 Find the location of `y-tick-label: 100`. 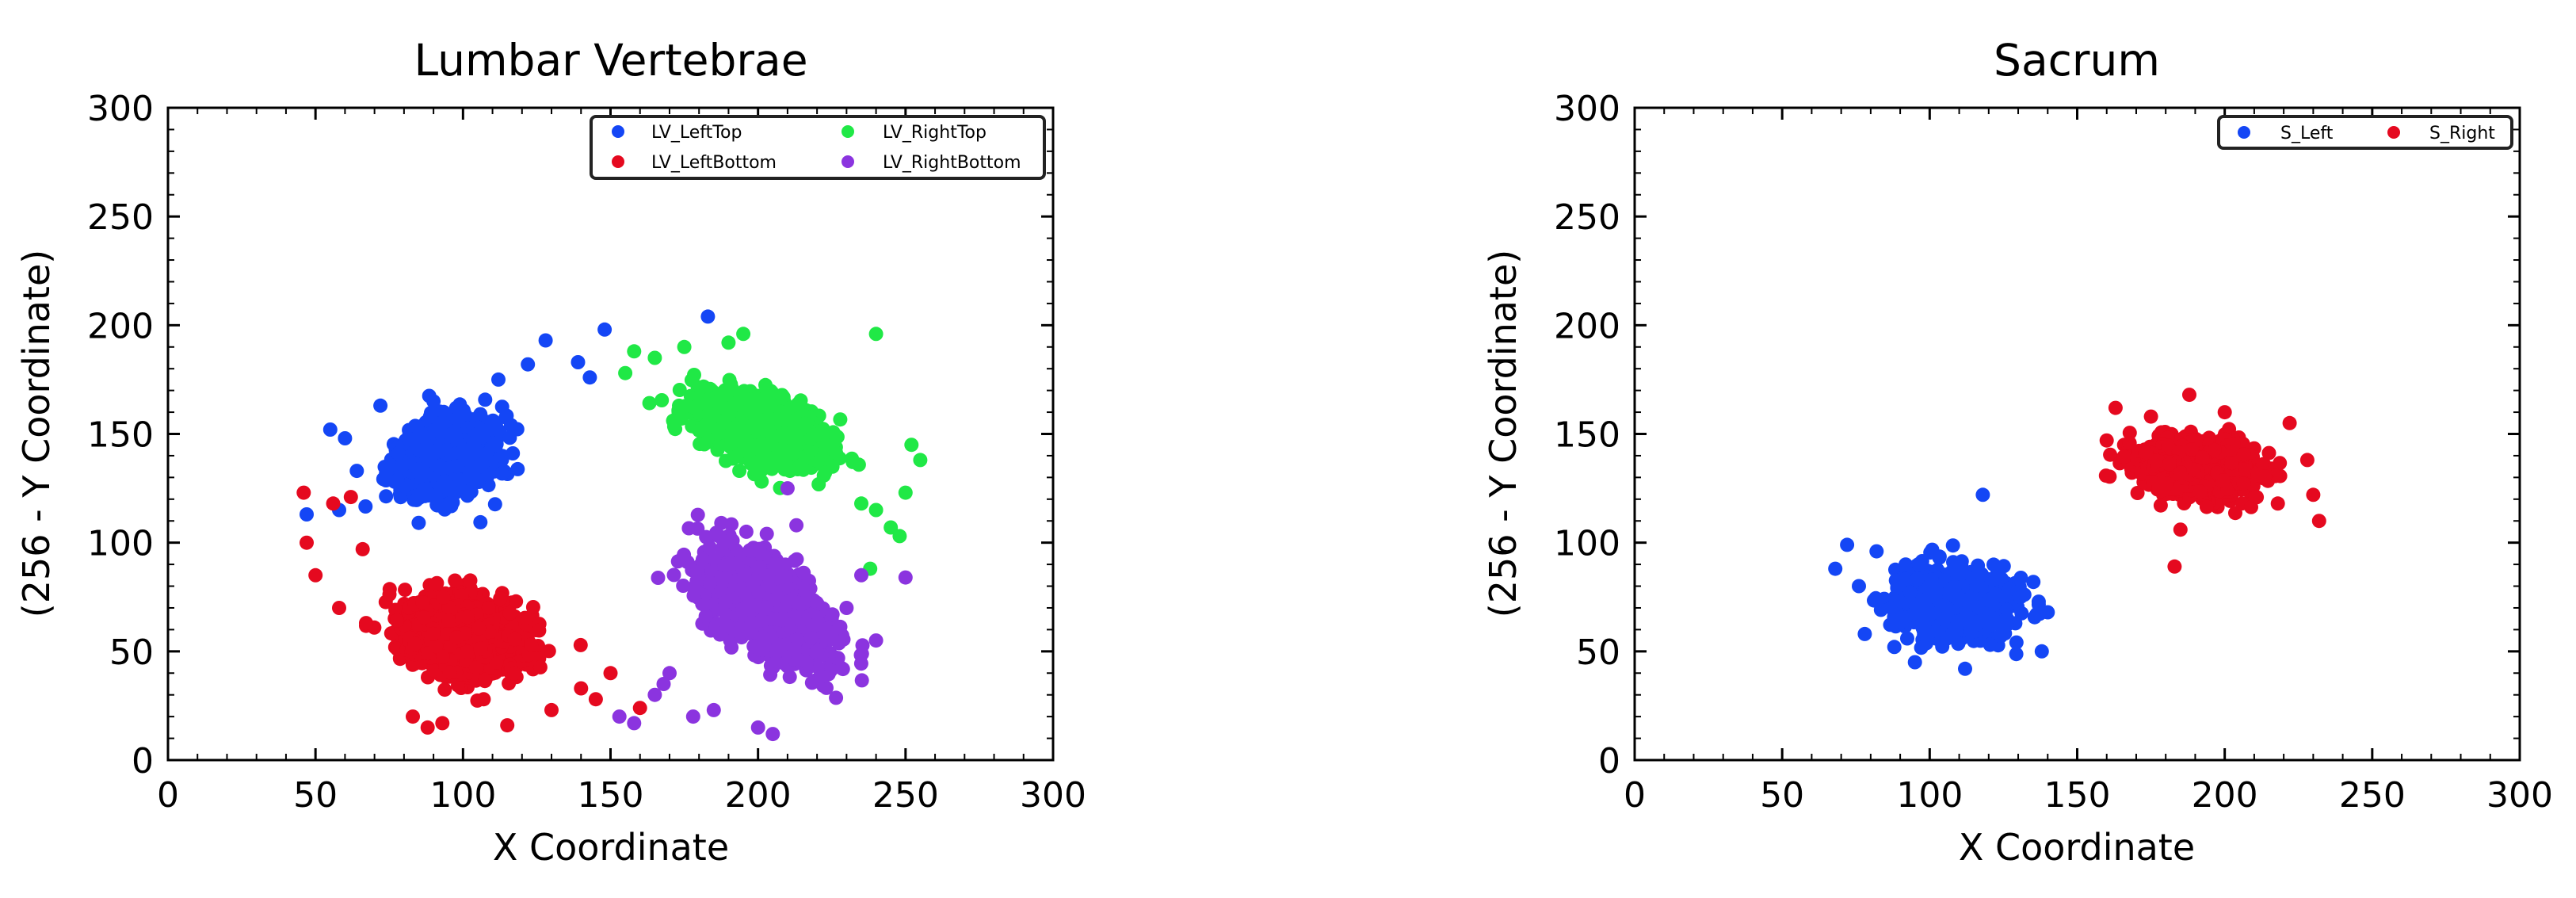

y-tick-label: 100 is located at coordinates (120, 544).